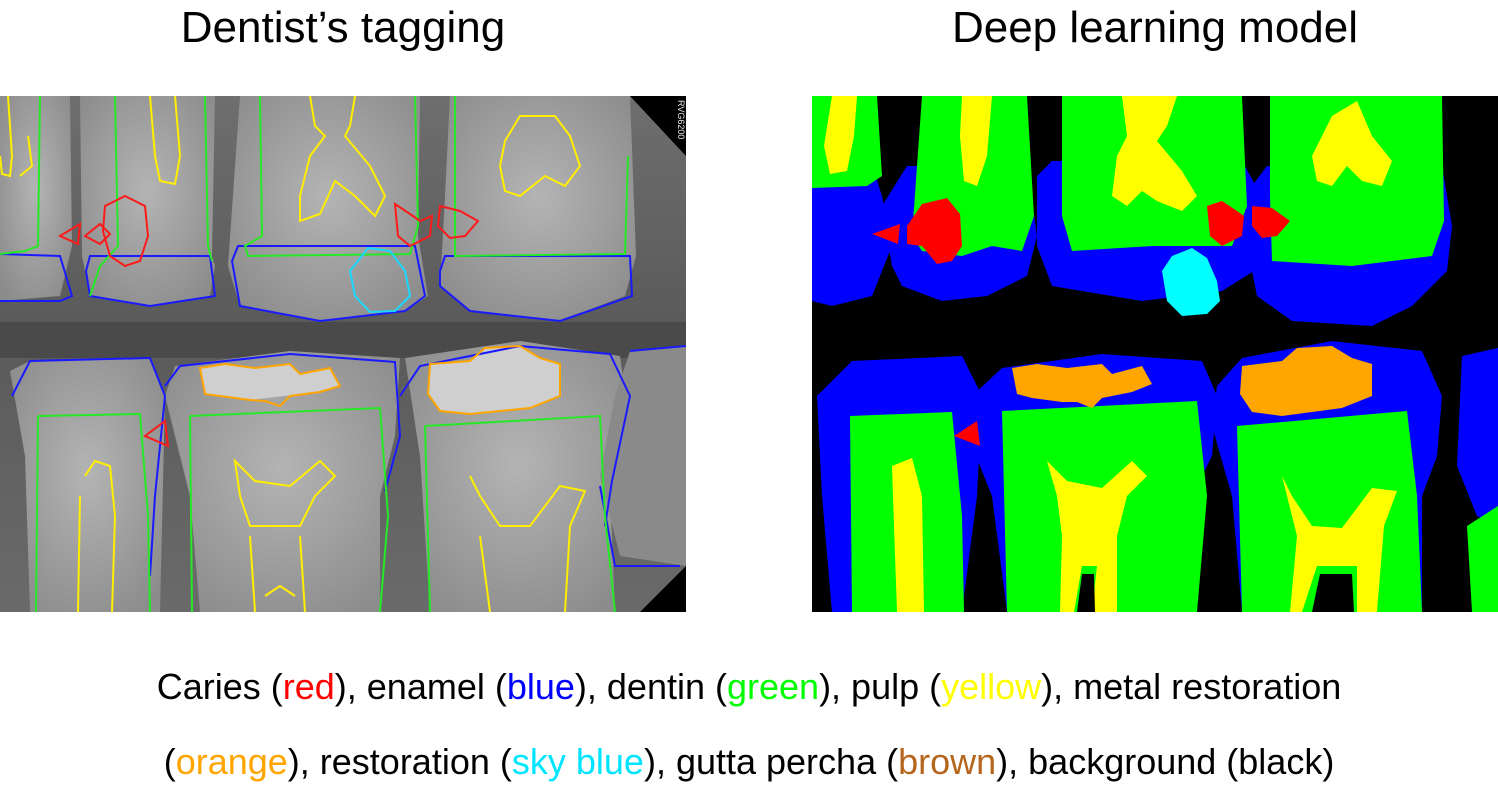 Image resolution: width=1498 pixels, height=791 pixels. What do you see at coordinates (947, 761) in the screenshot?
I see `caption-segment: brown` at bounding box center [947, 761].